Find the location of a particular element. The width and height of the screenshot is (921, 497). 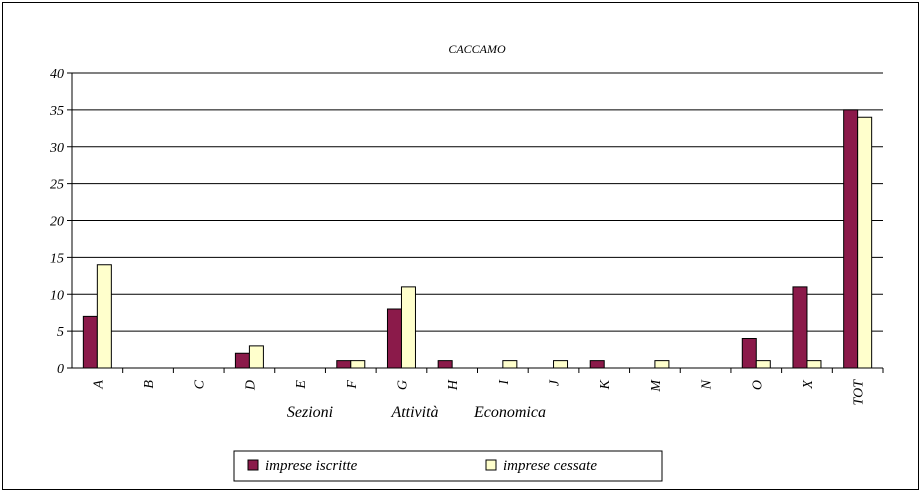

x-tick-label: H is located at coordinates (453, 385).